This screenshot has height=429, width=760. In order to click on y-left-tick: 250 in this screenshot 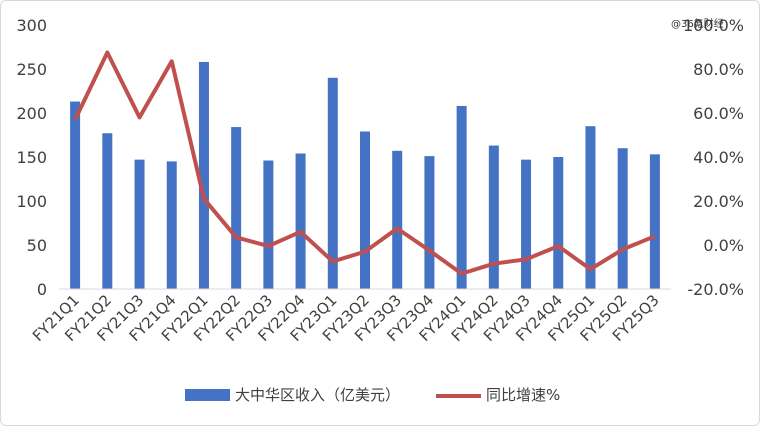, I will do `click(31, 69)`.